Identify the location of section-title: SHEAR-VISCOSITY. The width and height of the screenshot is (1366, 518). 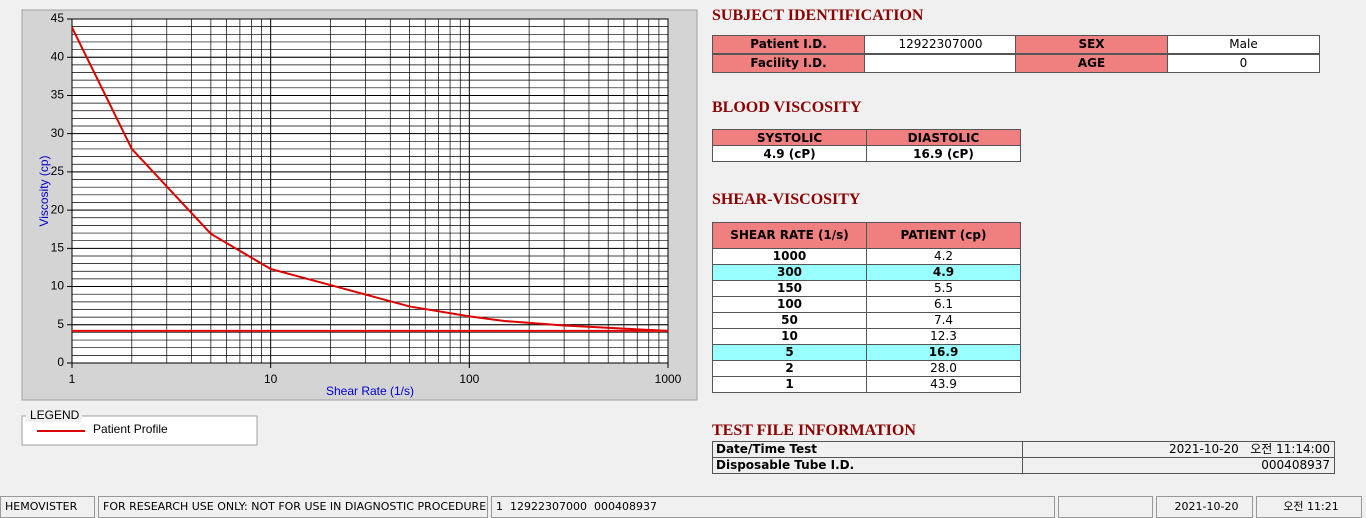
(786, 199).